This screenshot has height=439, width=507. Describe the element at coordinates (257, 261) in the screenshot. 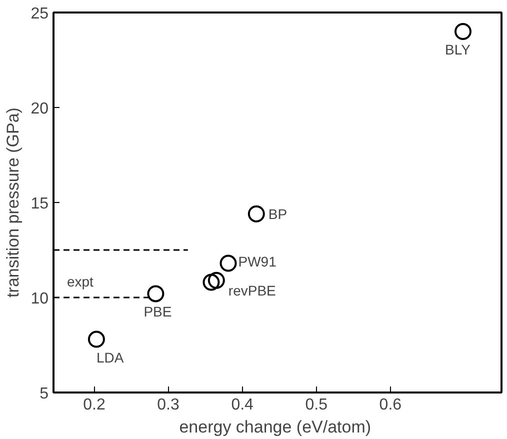

I see `annotation: PW91` at that location.